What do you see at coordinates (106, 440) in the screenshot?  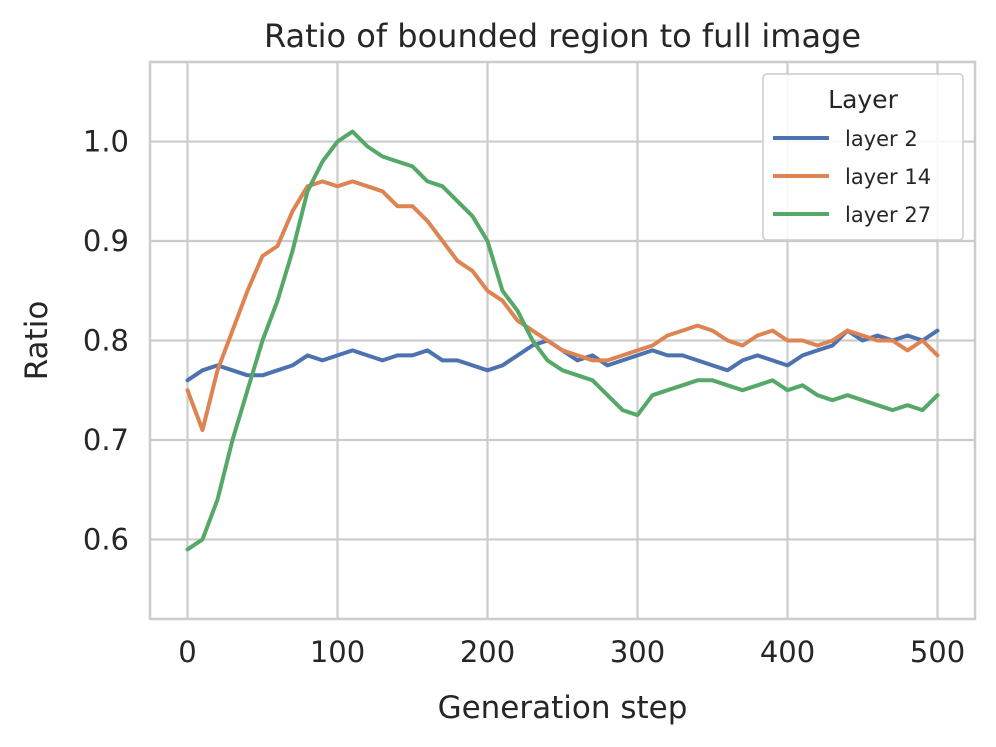 I see `y-tick-label: 0.7` at bounding box center [106, 440].